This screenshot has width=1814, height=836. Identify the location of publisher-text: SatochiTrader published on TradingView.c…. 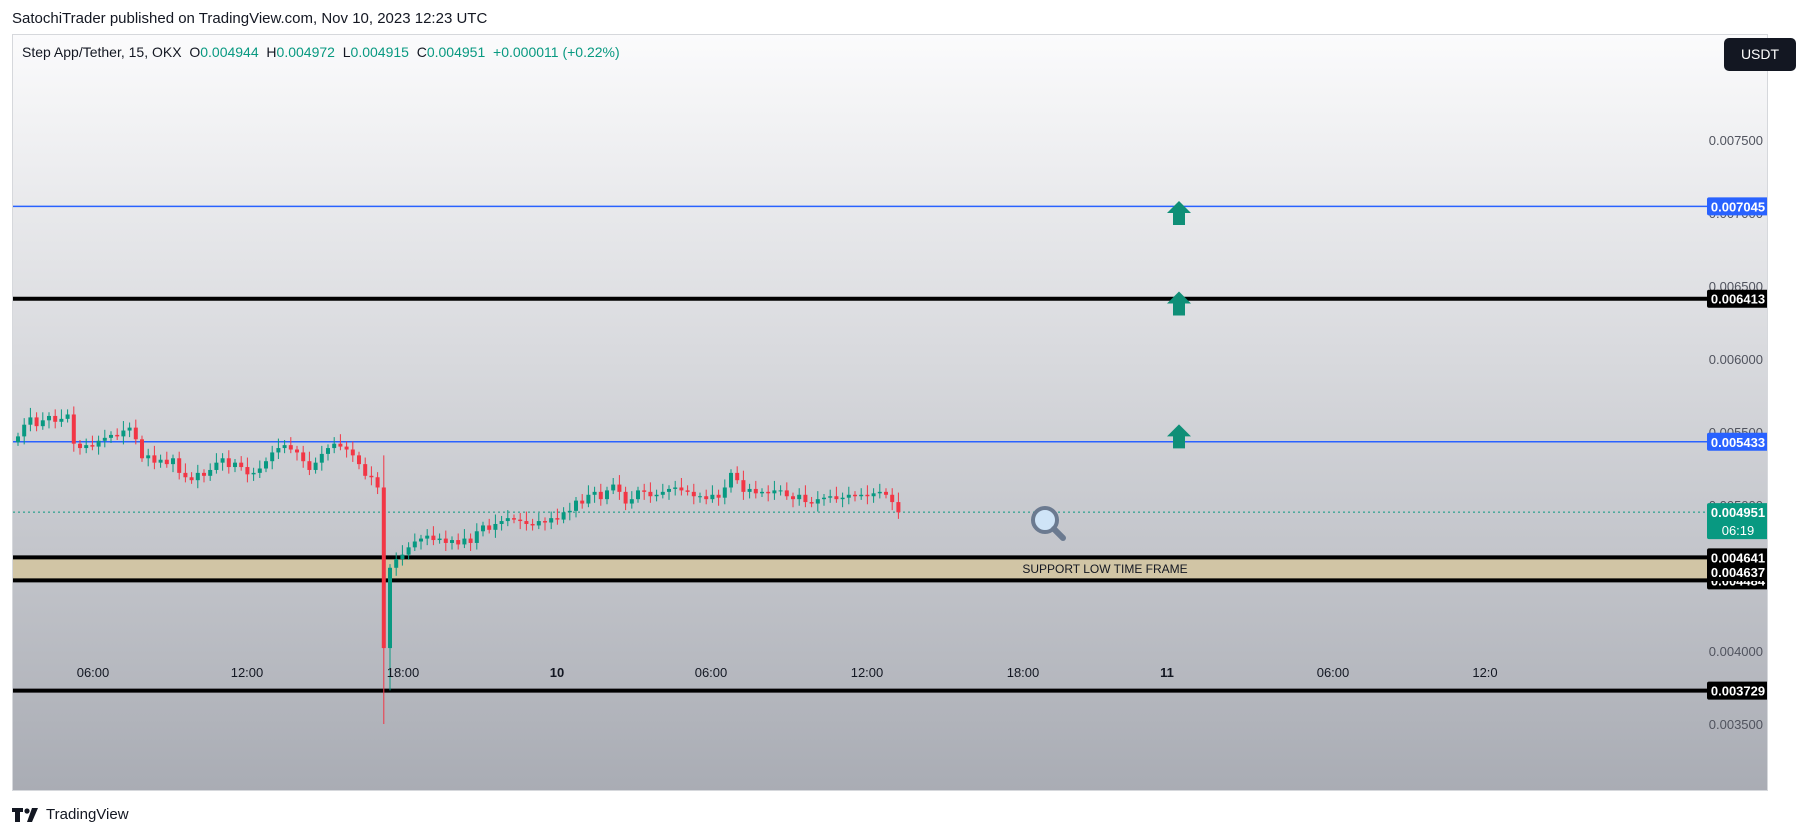
(250, 18).